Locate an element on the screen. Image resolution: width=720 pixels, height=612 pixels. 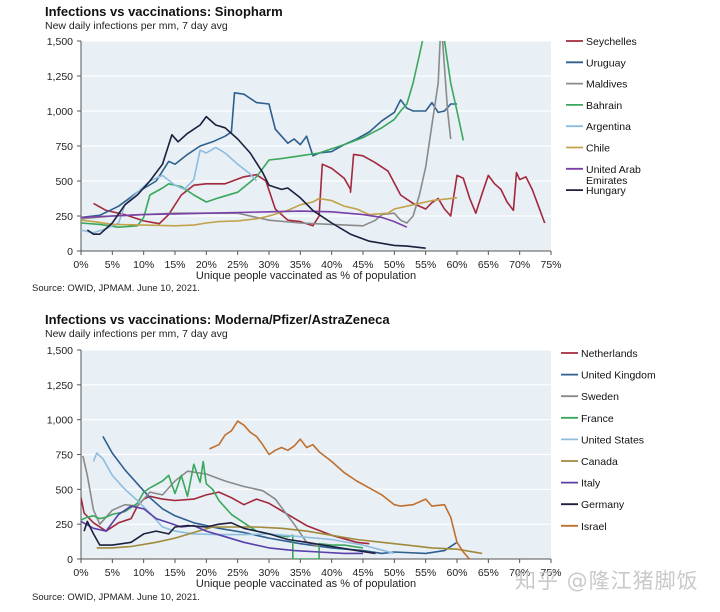
legend-label: United Arab is located at coordinates (613, 170).